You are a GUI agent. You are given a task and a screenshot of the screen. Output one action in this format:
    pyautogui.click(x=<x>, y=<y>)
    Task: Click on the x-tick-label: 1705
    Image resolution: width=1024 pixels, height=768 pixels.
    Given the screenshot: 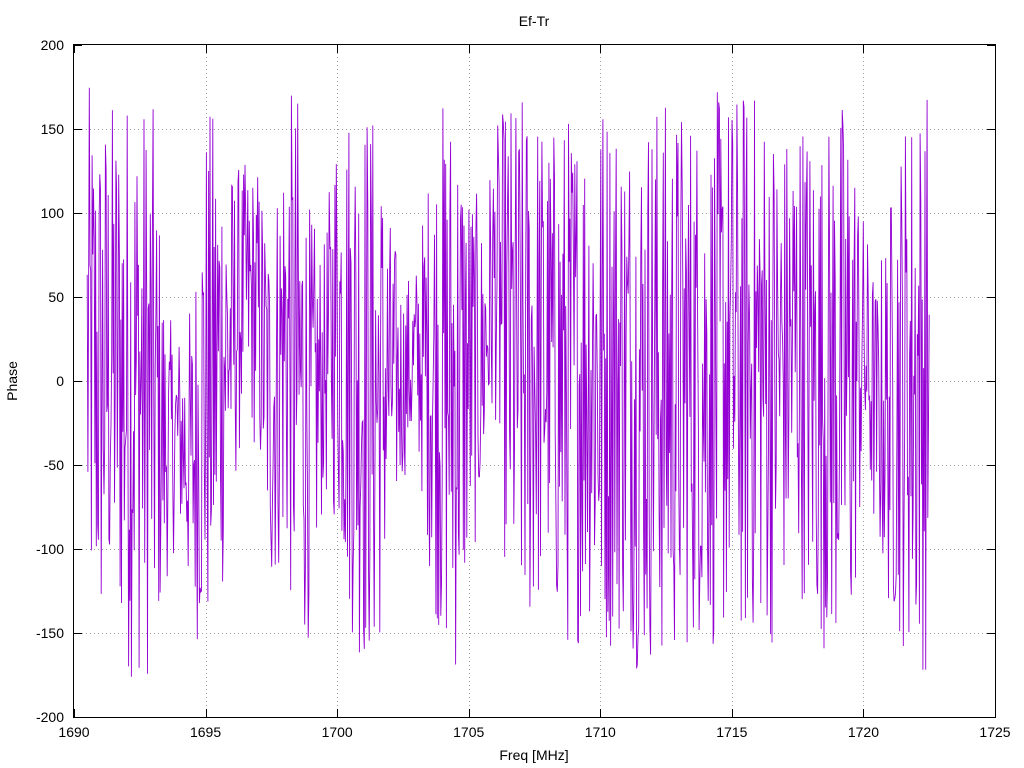 What is the action you would take?
    pyautogui.click(x=468, y=732)
    